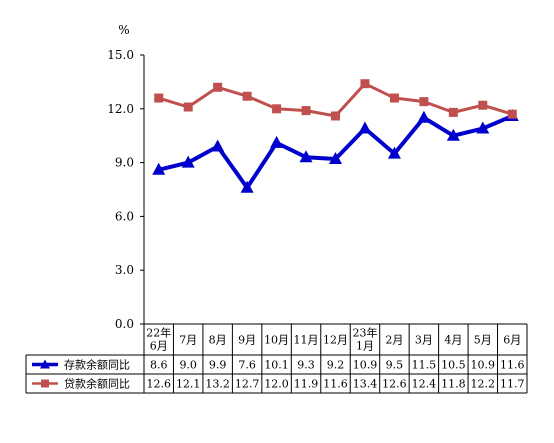 Image resolution: width=554 pixels, height=443 pixels. Describe the element at coordinates (365, 384) in the screenshot. I see `table-value: 13.4` at that location.